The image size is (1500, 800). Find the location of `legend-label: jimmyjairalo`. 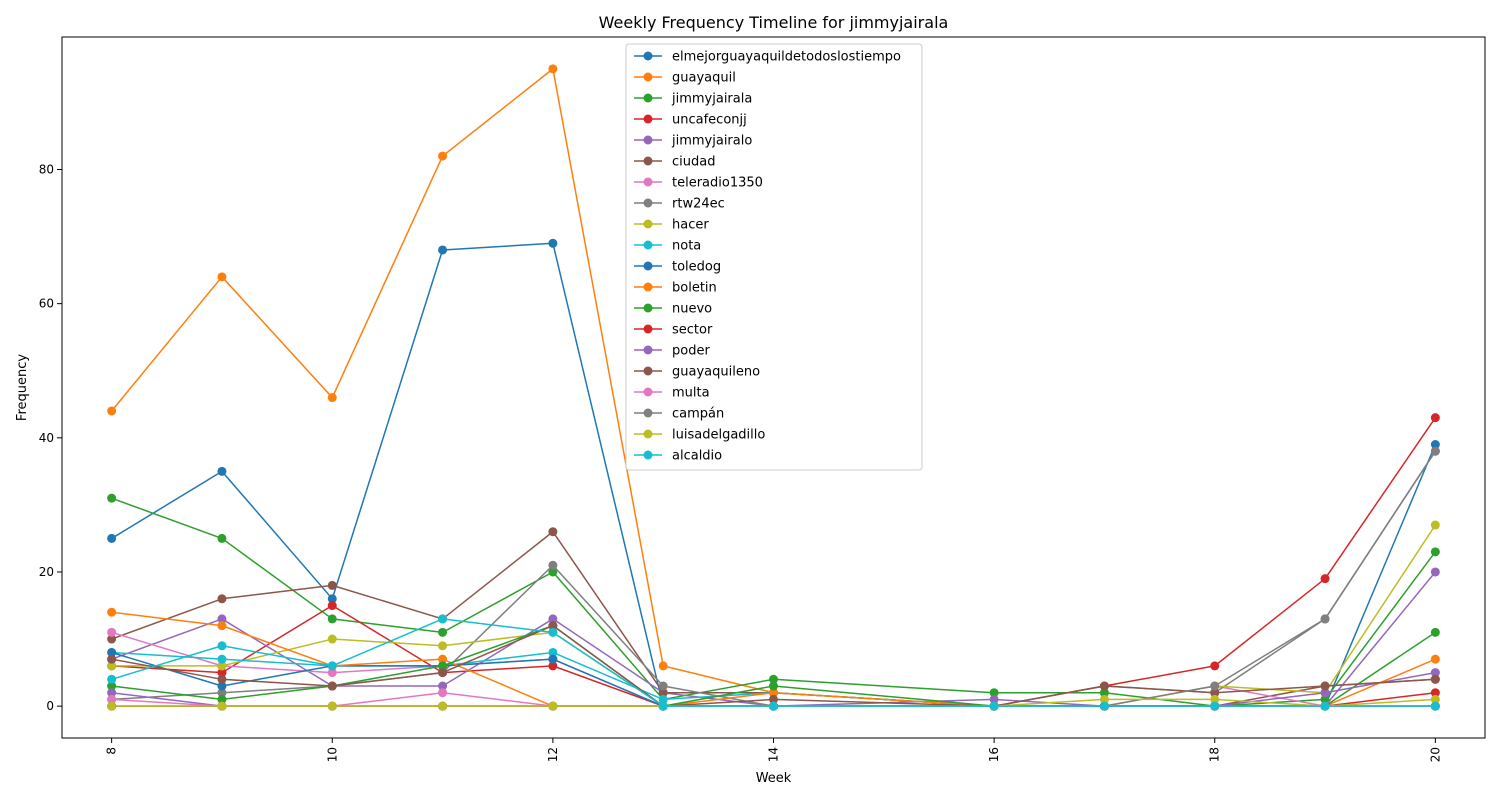

legend-label: jimmyjairalo is located at coordinates (711, 141).